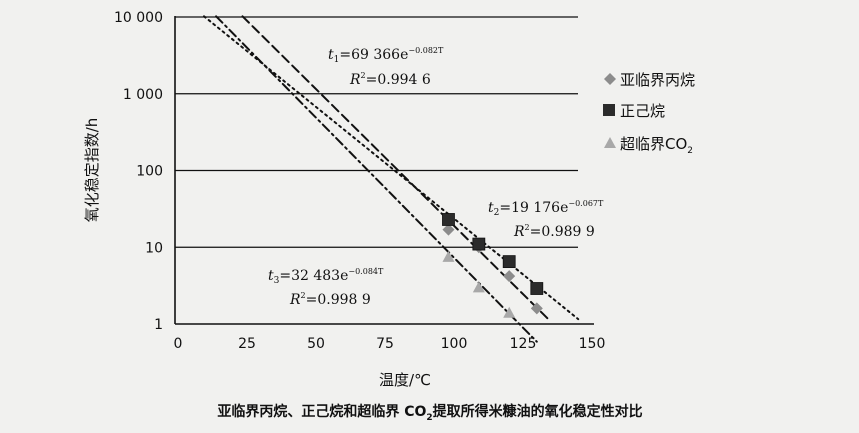 This screenshot has width=859, height=433. Describe the element at coordinates (143, 95) in the screenshot. I see `y-tick-label: 1 000` at that location.